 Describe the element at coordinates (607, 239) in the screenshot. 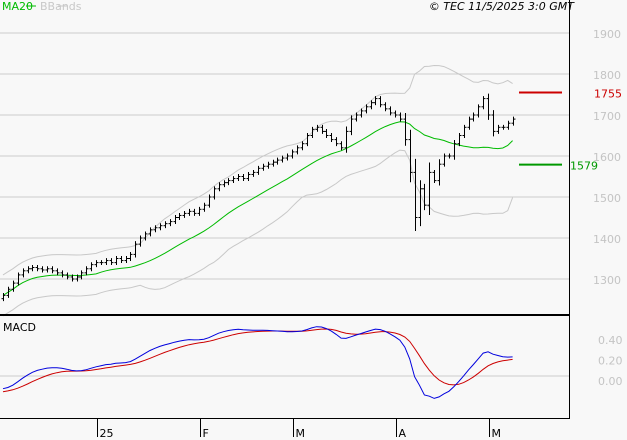

I see `price-tick-label: 1400` at that location.